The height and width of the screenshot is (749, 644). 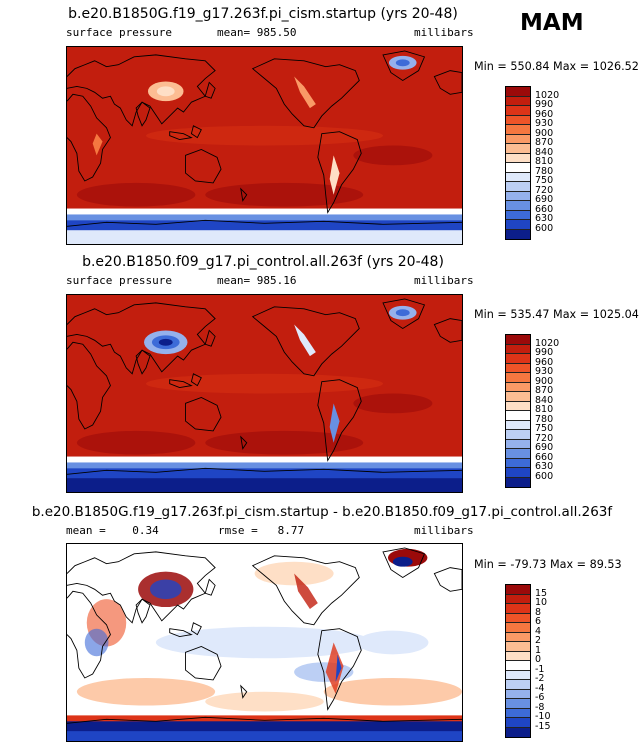 What do you see at coordinates (276, 280) in the screenshot?
I see `panel2-mean-value: 985.16` at bounding box center [276, 280].